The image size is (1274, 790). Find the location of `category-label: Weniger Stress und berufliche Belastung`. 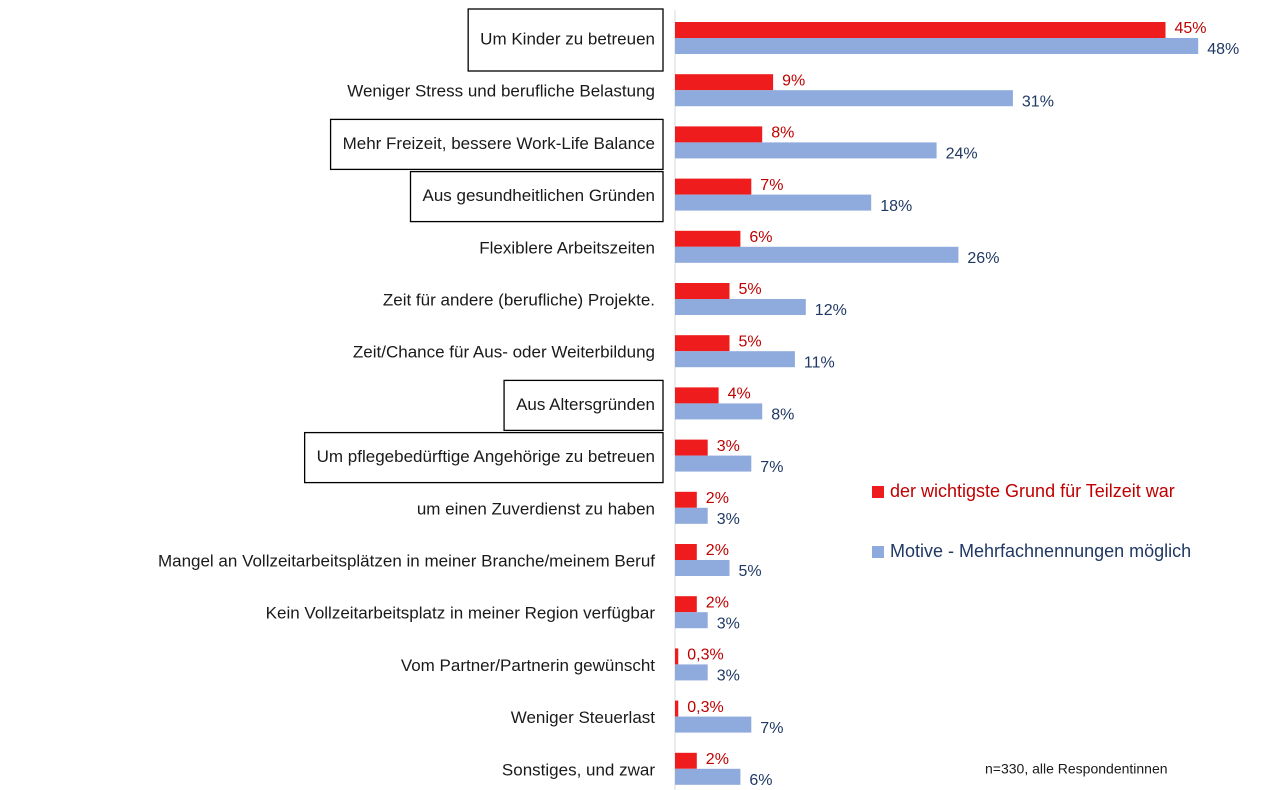

category-label: Weniger Stress und berufliche Belastung is located at coordinates (501, 91).